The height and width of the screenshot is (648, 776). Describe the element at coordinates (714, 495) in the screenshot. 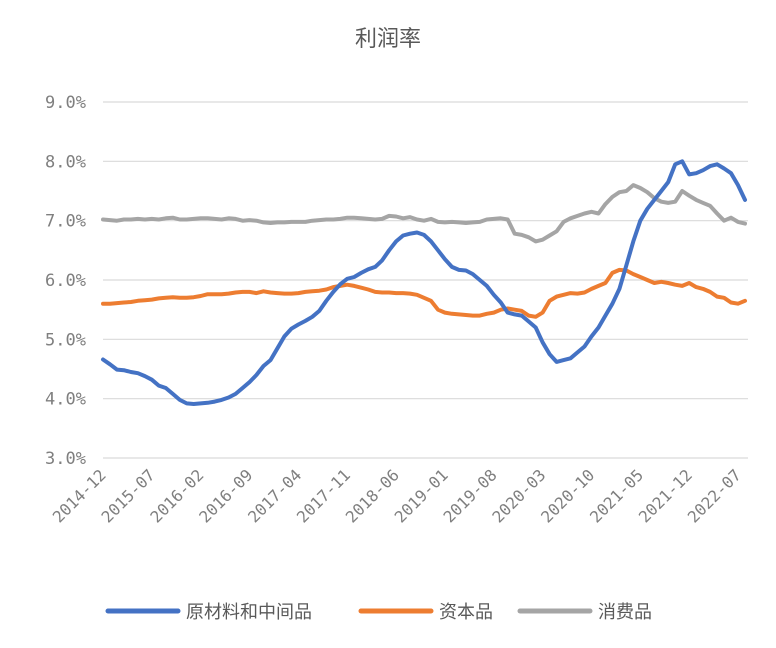

I see `x-tick-label: 2022-07` at that location.